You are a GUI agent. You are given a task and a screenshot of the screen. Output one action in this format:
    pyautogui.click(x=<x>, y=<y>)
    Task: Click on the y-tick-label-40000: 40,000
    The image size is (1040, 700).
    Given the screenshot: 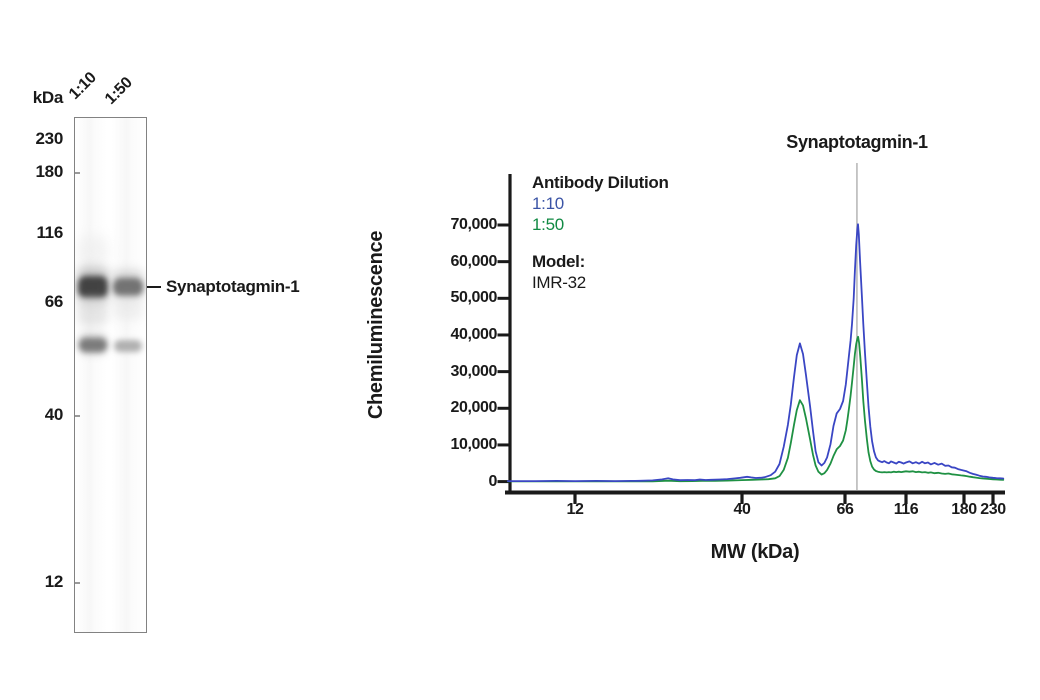 What is the action you would take?
    pyautogui.click(x=473, y=334)
    